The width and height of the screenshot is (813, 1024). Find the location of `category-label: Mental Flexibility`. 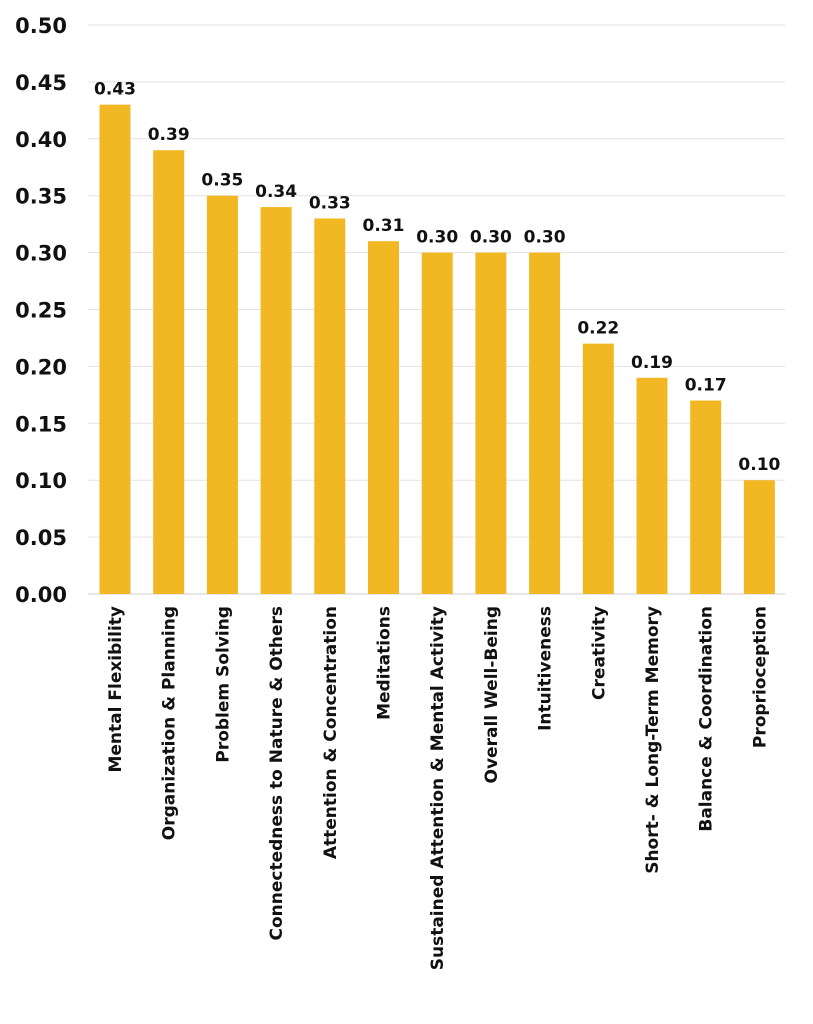

category-label: Mental Flexibility is located at coordinates (116, 689).